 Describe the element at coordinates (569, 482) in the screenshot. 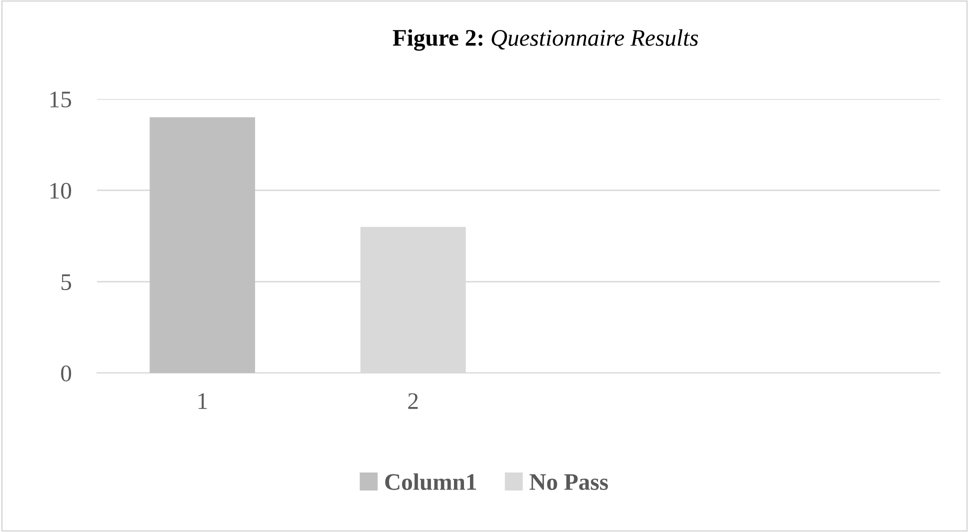

I see `legend-label: No Pass` at that location.